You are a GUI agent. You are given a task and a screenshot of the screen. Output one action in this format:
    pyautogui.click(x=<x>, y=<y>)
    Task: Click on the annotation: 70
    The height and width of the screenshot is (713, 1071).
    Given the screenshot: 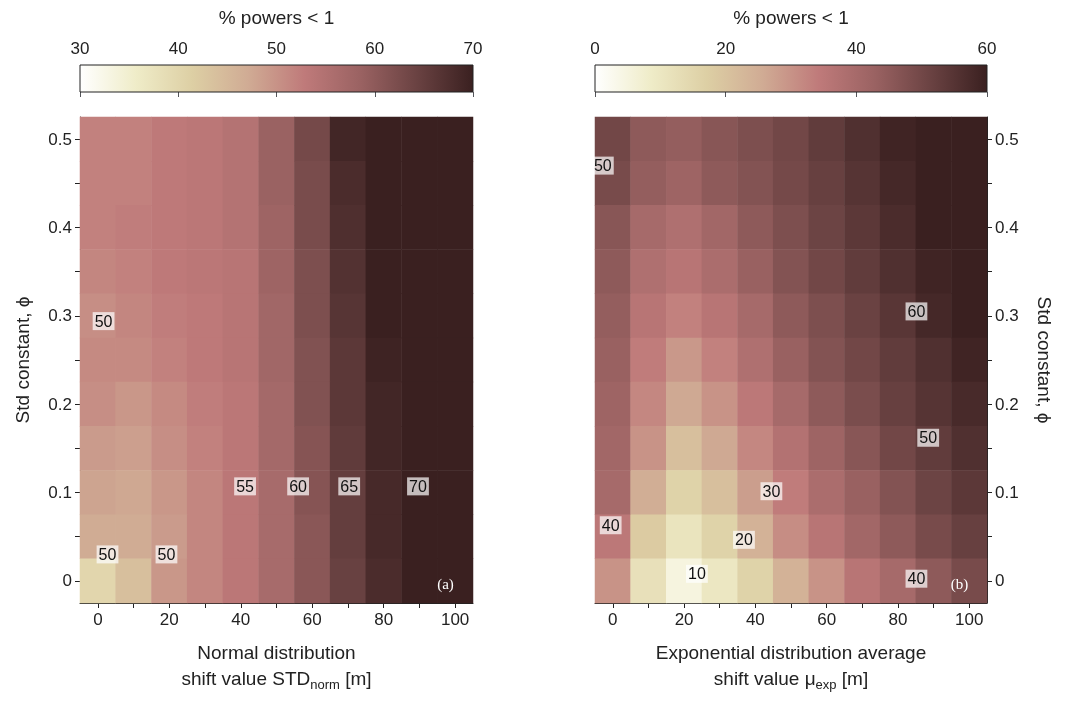 What is the action you would take?
    pyautogui.click(x=418, y=486)
    